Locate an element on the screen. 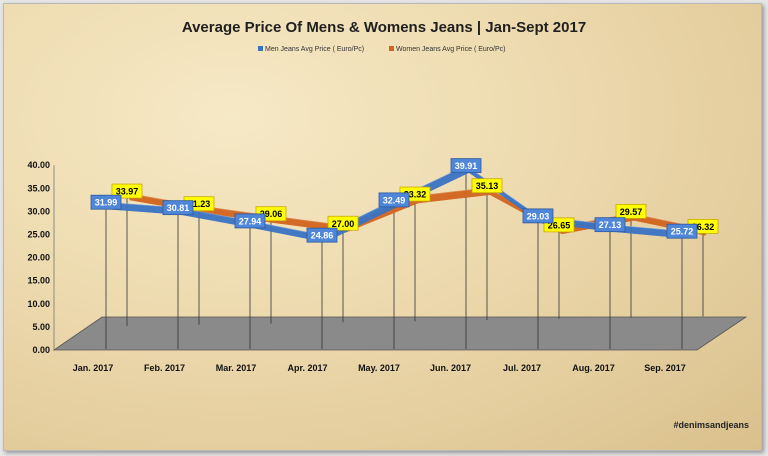 The image size is (768, 456). chart-floor is located at coordinates (400, 333).